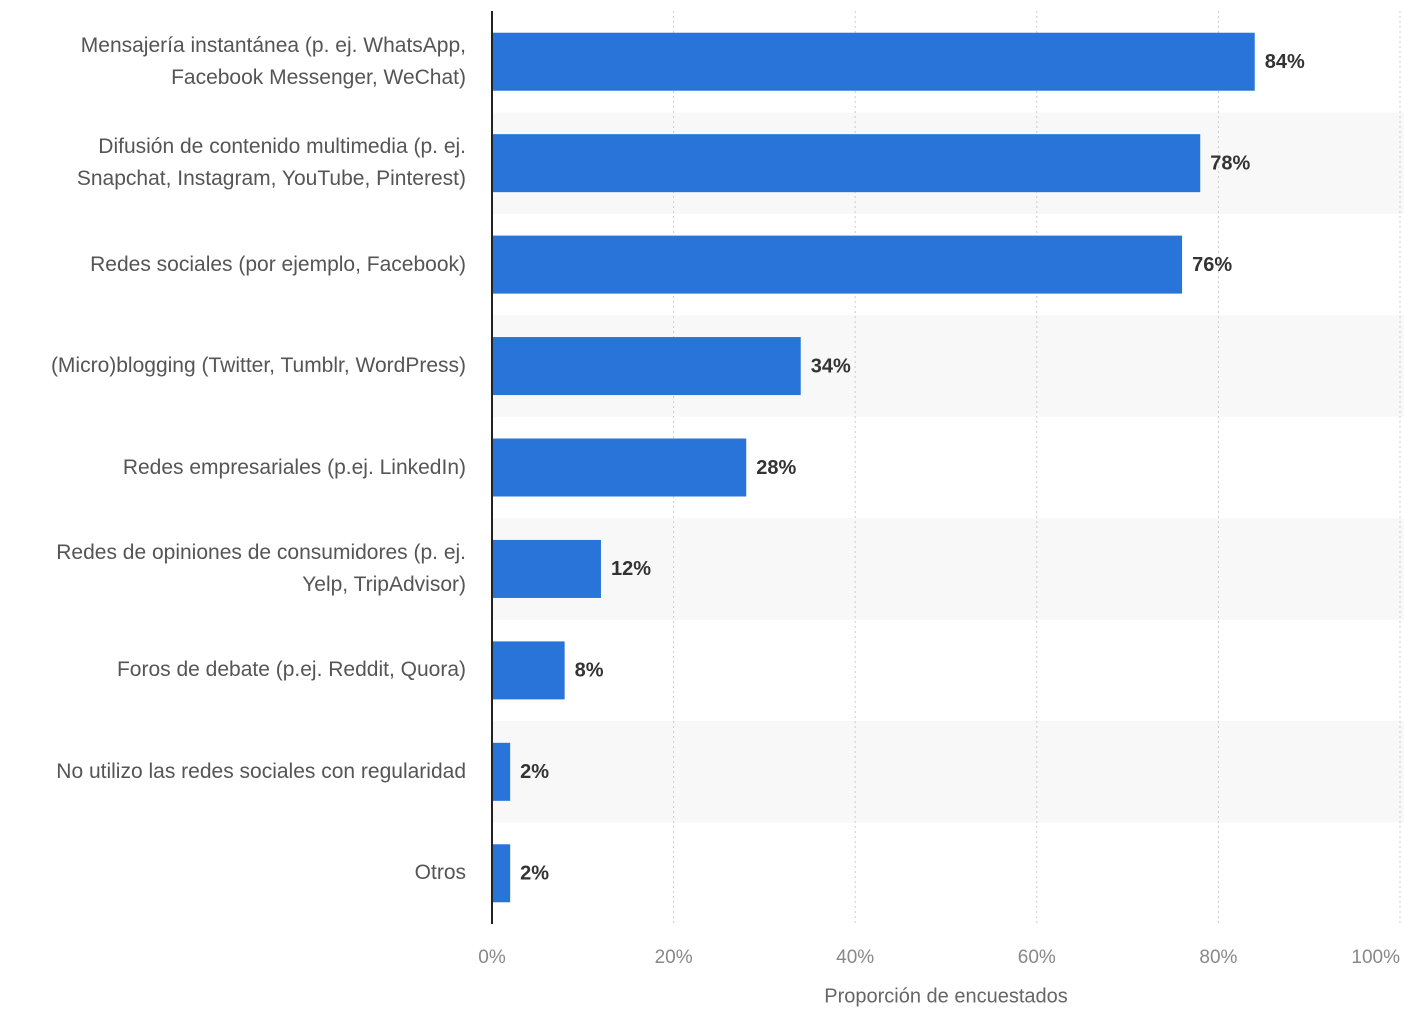 The height and width of the screenshot is (1010, 1404). I want to click on category-label: Redes sociales (por ejemplo, Facebook), so click(278, 264).